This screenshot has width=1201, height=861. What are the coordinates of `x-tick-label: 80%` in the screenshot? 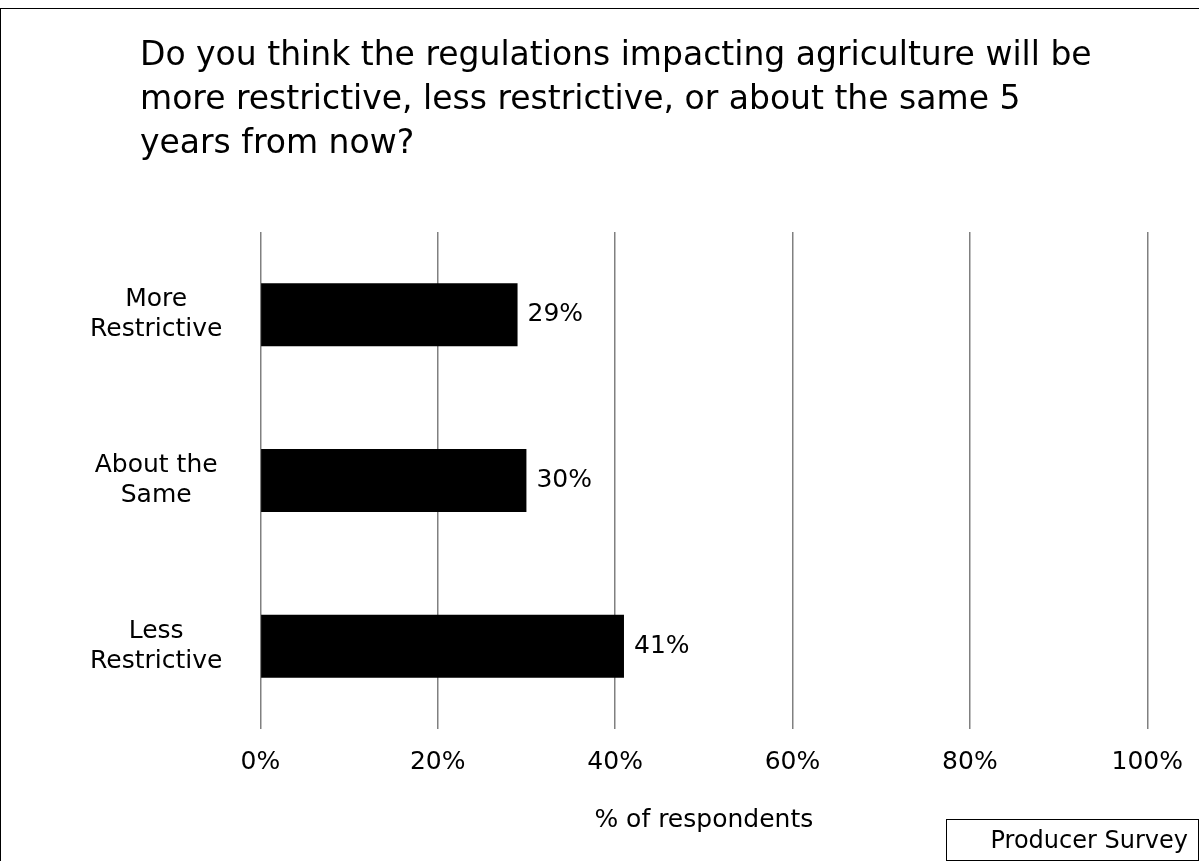 It's located at (970, 760).